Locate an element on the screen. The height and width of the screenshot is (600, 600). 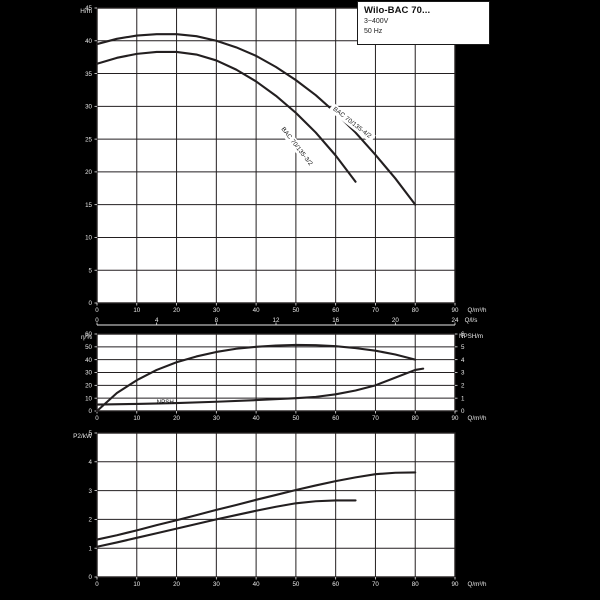
xtick-label-secondary: 20 is located at coordinates (395, 320).